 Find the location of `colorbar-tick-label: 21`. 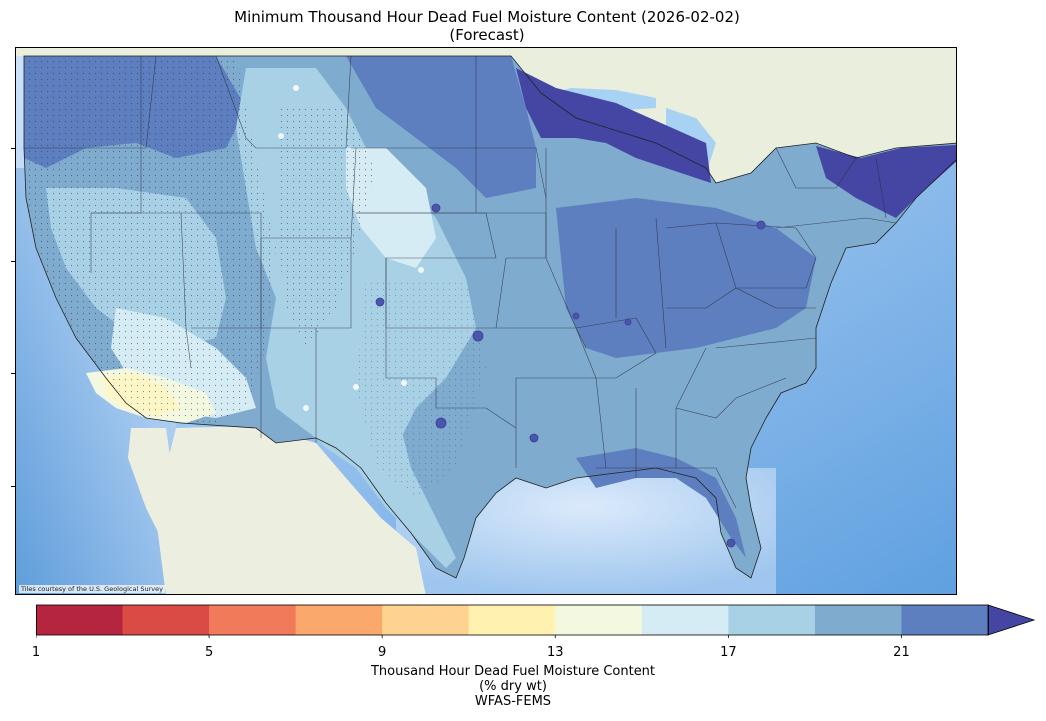

colorbar-tick-label: 21 is located at coordinates (901, 652).